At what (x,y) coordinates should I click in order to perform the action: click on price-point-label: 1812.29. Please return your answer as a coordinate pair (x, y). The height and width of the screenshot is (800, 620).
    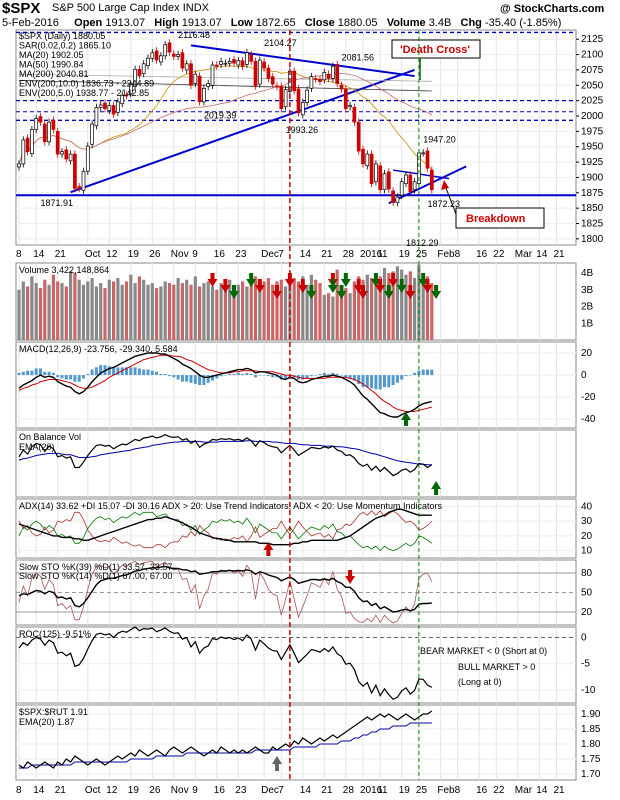
    Looking at the image, I should click on (422, 243).